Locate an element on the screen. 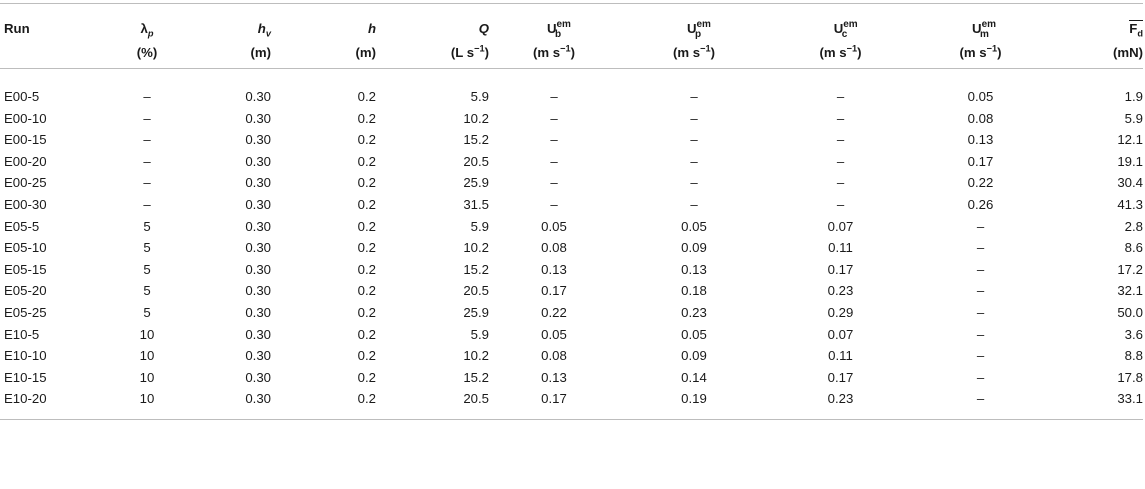  table-cell: 12.1 is located at coordinates (1130, 140).